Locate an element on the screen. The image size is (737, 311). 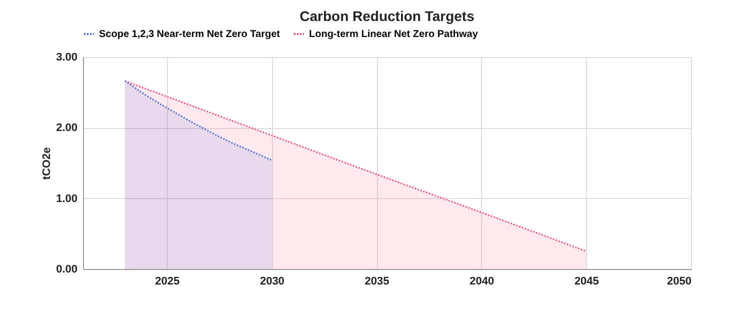
y-tick-label: 0.00 is located at coordinates (67, 270).